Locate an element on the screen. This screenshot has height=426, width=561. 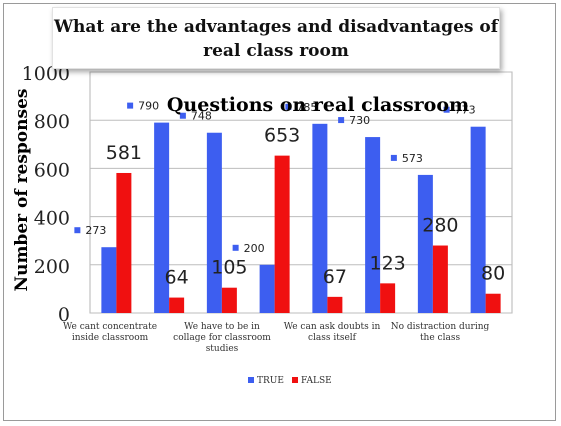
data-label-false: 80 is located at coordinates (493, 274).